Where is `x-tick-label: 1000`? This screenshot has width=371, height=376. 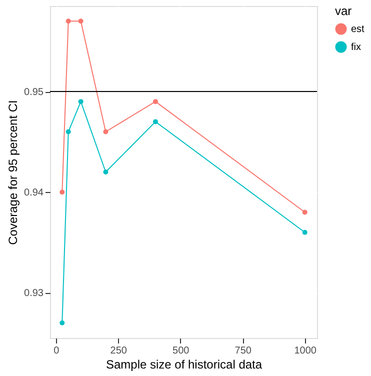 x-tick-label: 1000 is located at coordinates (305, 351).